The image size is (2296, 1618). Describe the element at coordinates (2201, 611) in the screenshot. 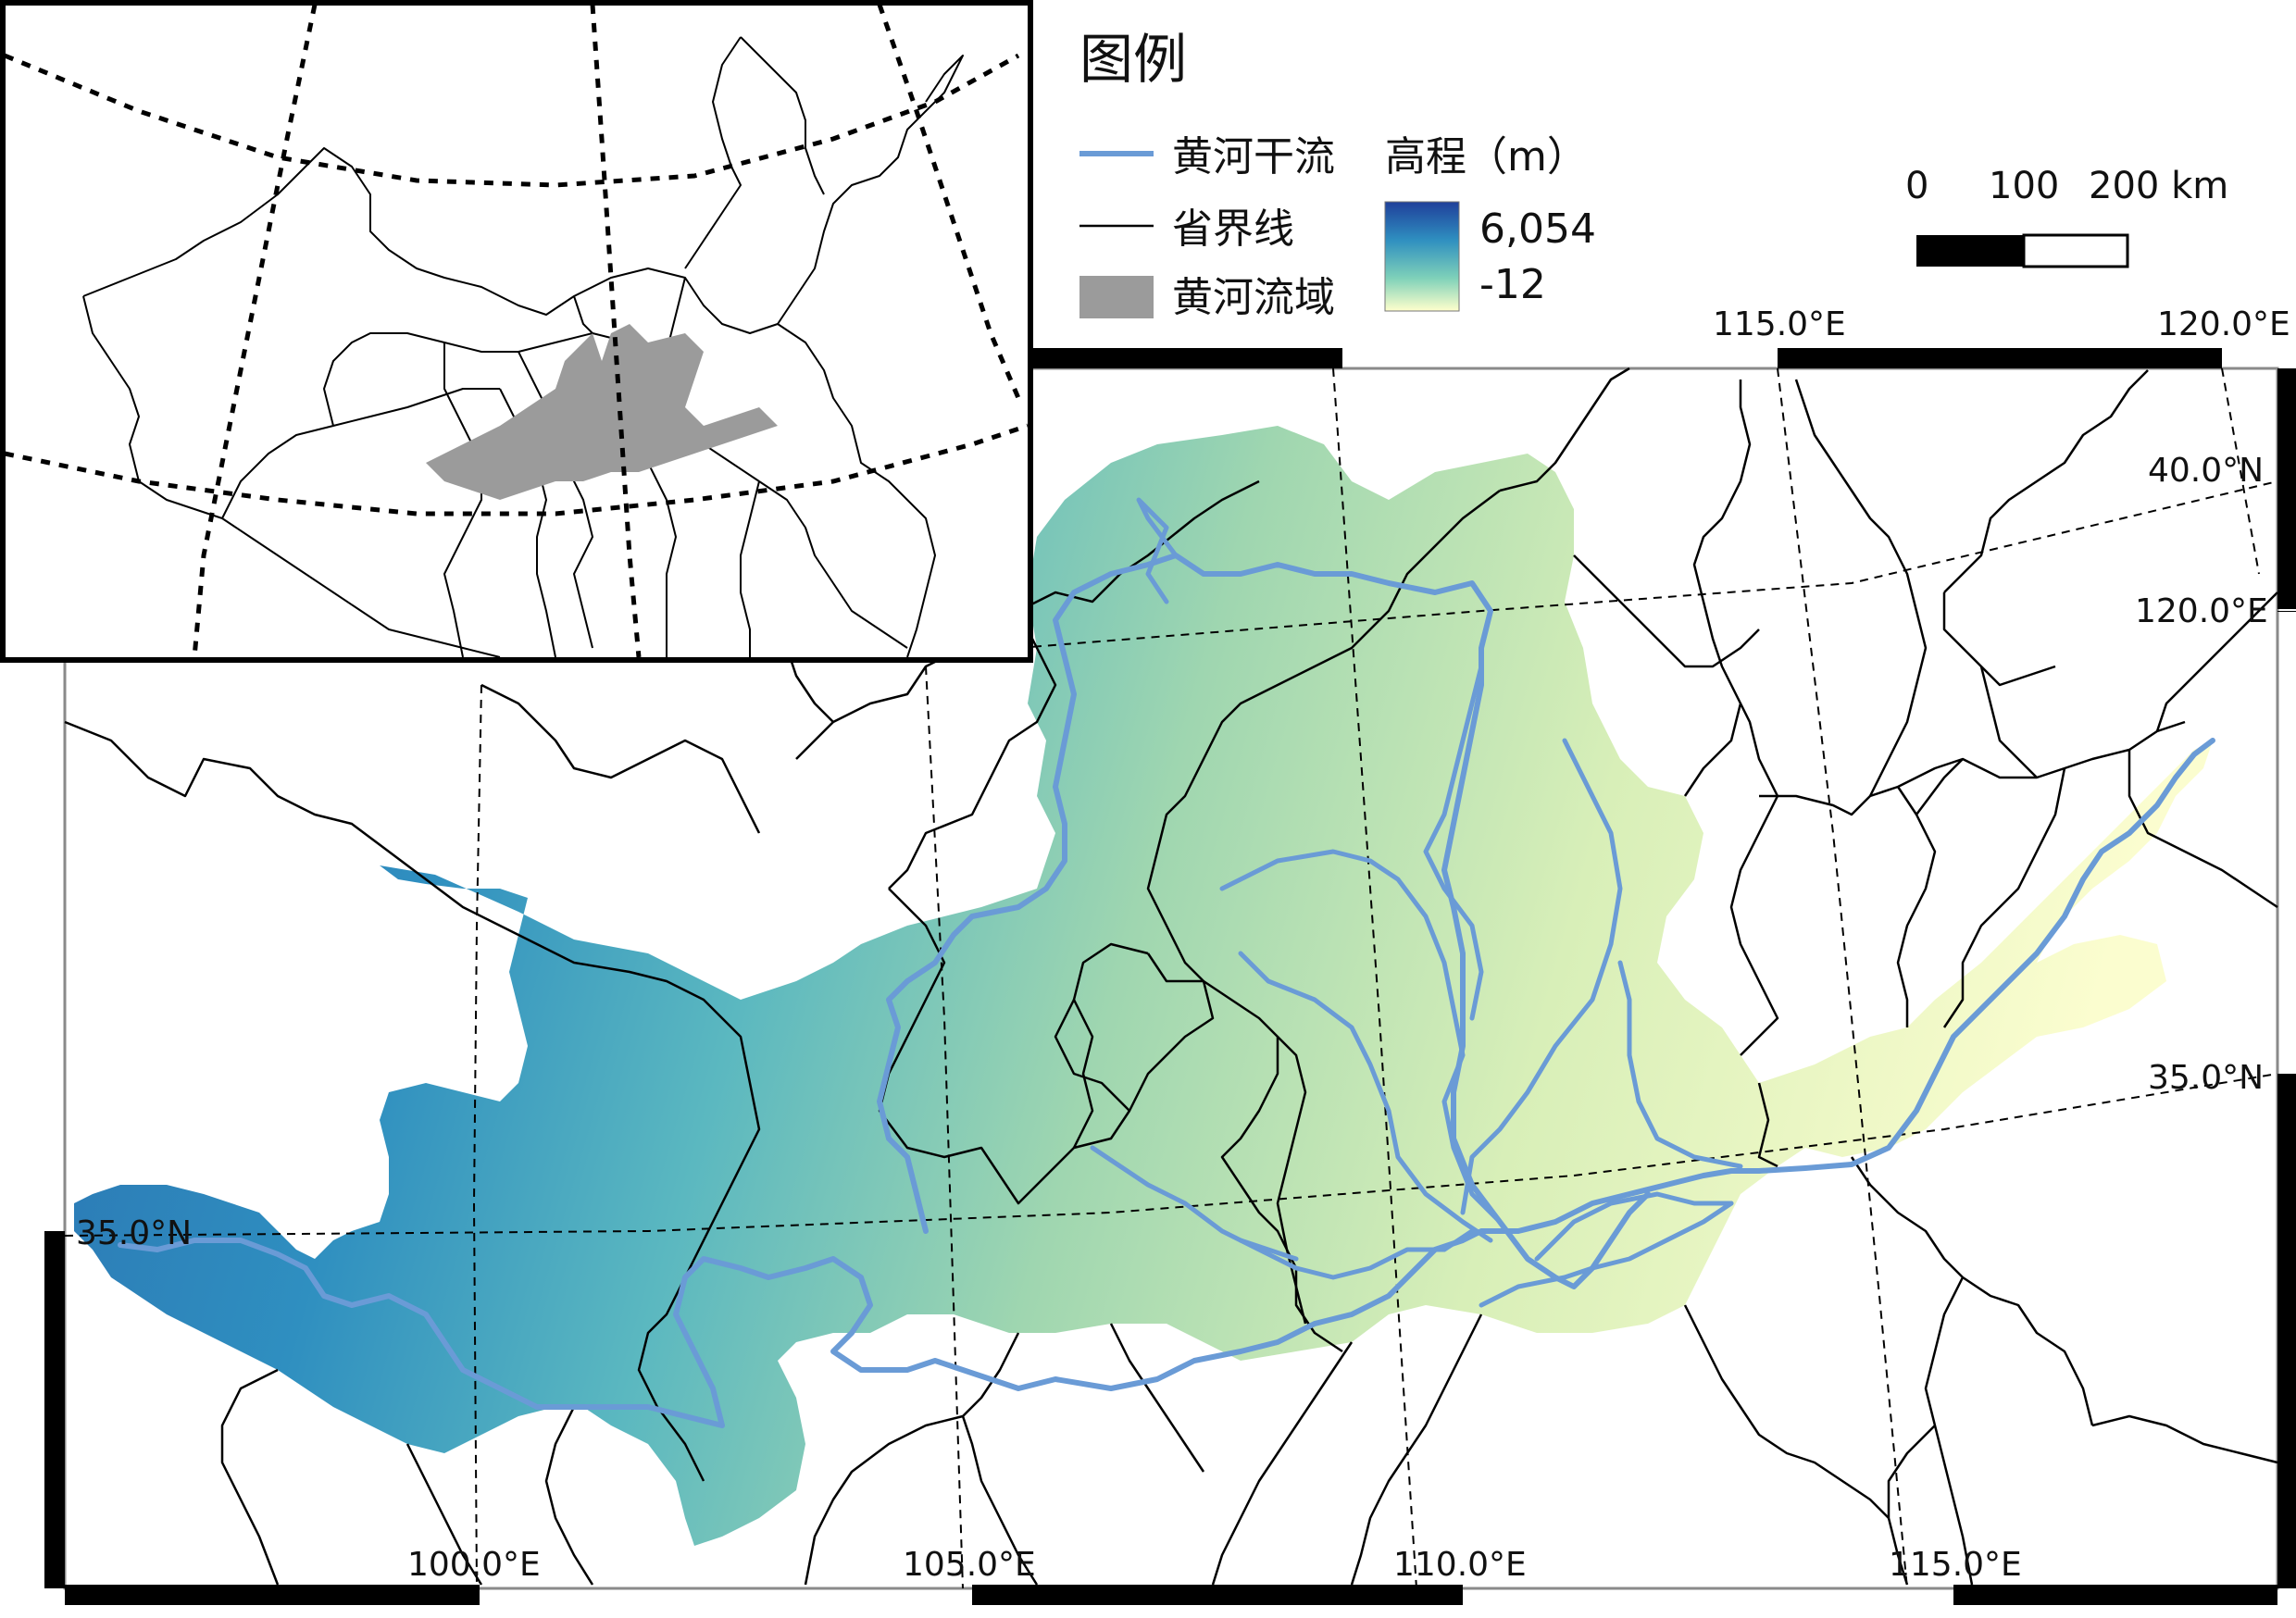

I see `lon-label-120-right: 120.0°E` at that location.